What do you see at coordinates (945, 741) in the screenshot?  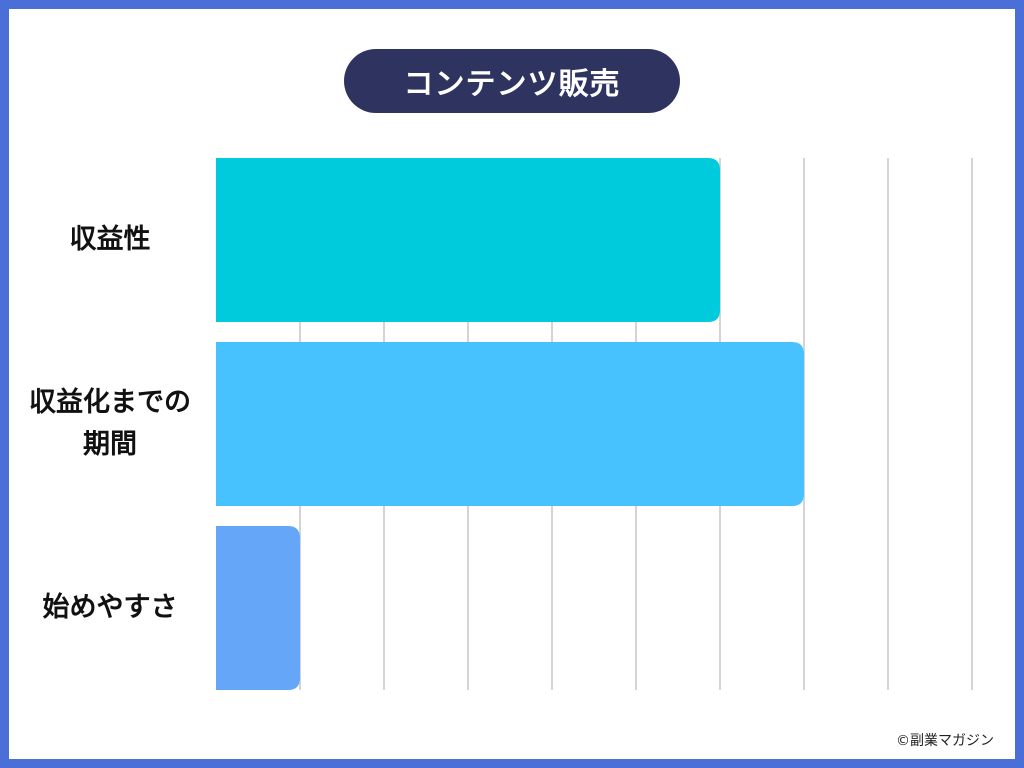 I see `credit-text: ©副業マガジン` at bounding box center [945, 741].